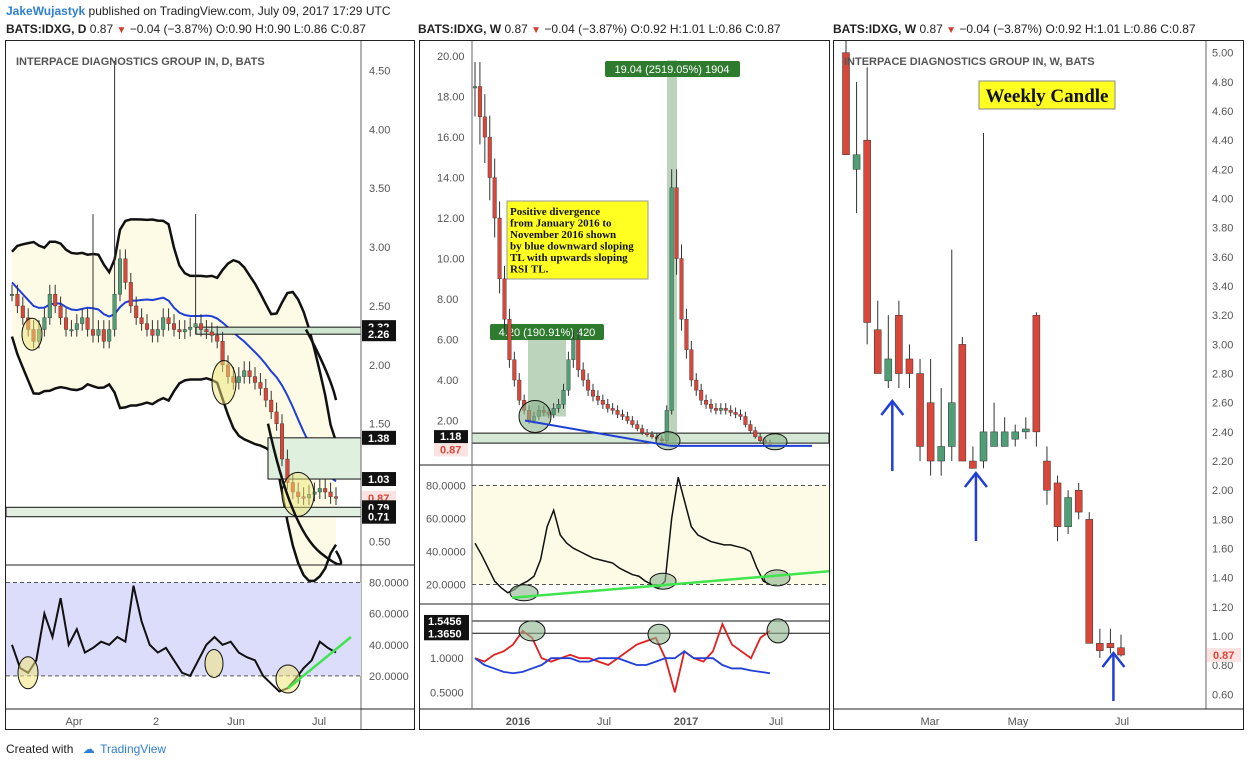  Describe the element at coordinates (536, 30) in the screenshot. I see `down-arrow-icon: ▼` at that location.